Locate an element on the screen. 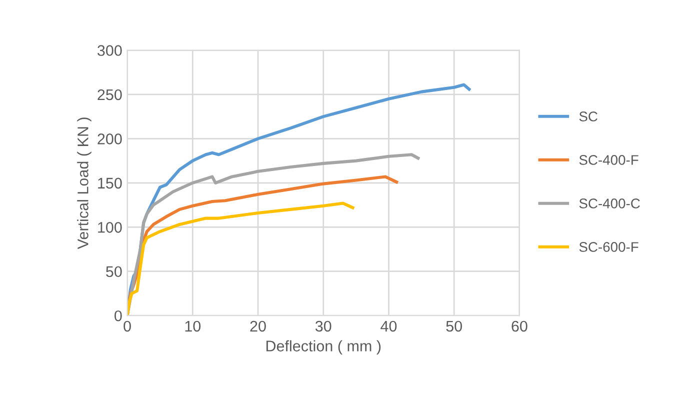 The height and width of the screenshot is (402, 688). x-tick-label: 40 is located at coordinates (388, 326).